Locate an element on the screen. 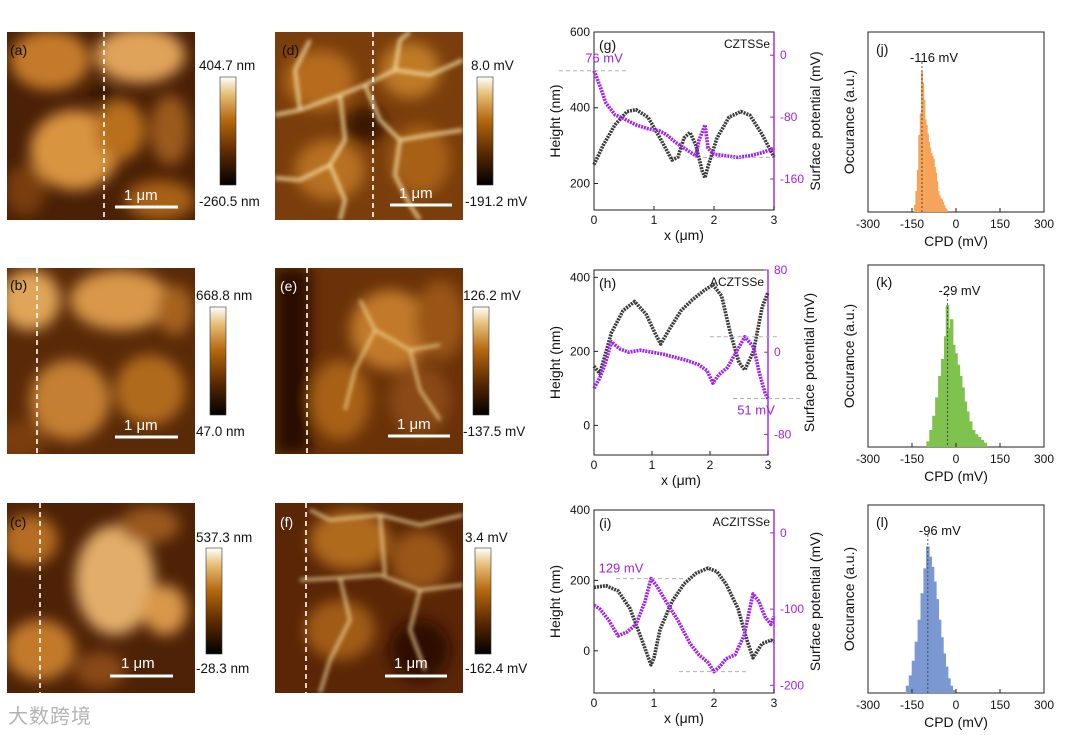 The width and height of the screenshot is (1080, 735). sample-label: CZTSSe is located at coordinates (747, 44).